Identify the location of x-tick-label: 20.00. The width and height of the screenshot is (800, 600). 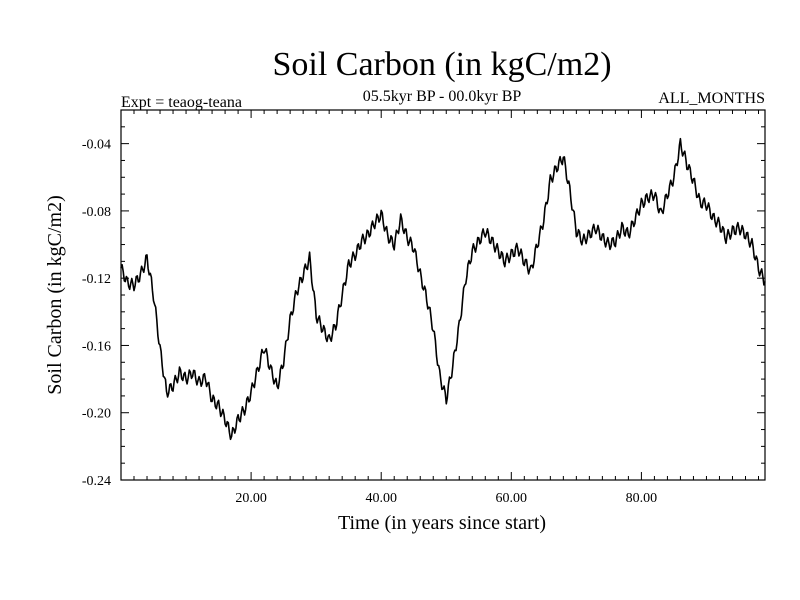
(251, 498).